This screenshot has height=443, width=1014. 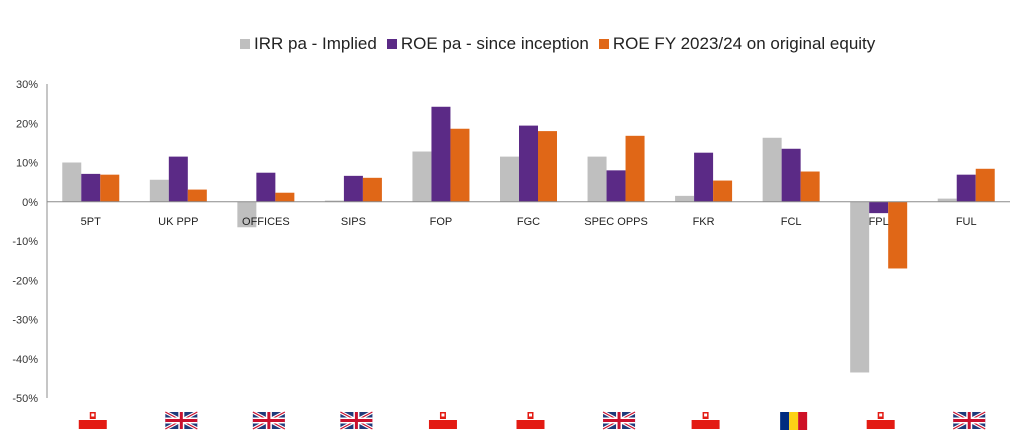 I want to click on x-tick-label: 5PT, so click(x=91, y=222).